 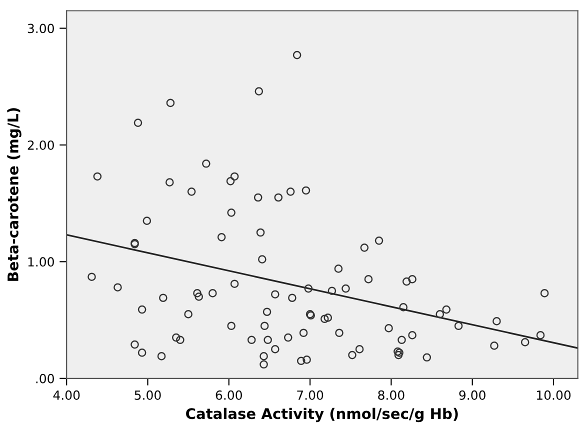 I want to click on x-tick-label: 6.00, so click(x=229, y=395).